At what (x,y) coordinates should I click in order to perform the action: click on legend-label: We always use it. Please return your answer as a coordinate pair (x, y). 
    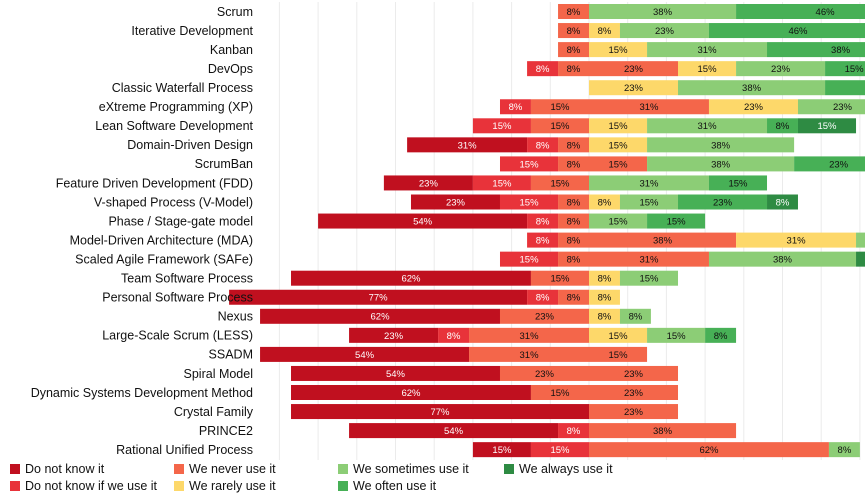
    Looking at the image, I should click on (566, 469).